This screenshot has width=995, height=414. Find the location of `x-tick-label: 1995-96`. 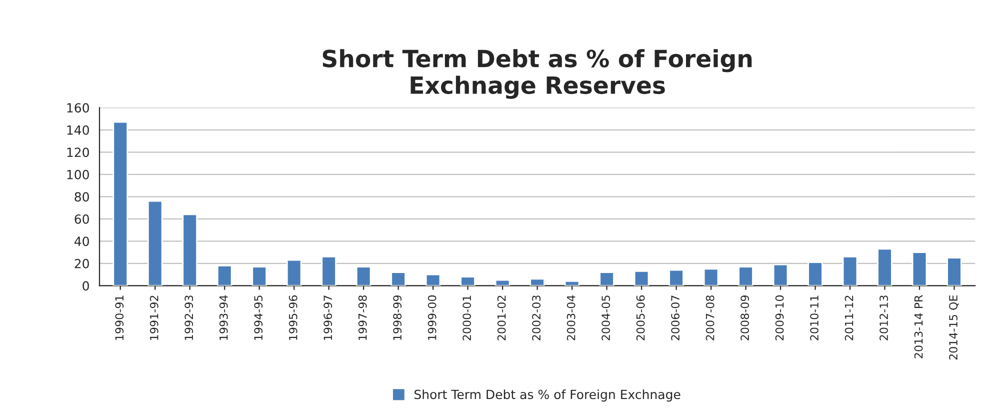

x-tick-label: 1995-96 is located at coordinates (293, 317).